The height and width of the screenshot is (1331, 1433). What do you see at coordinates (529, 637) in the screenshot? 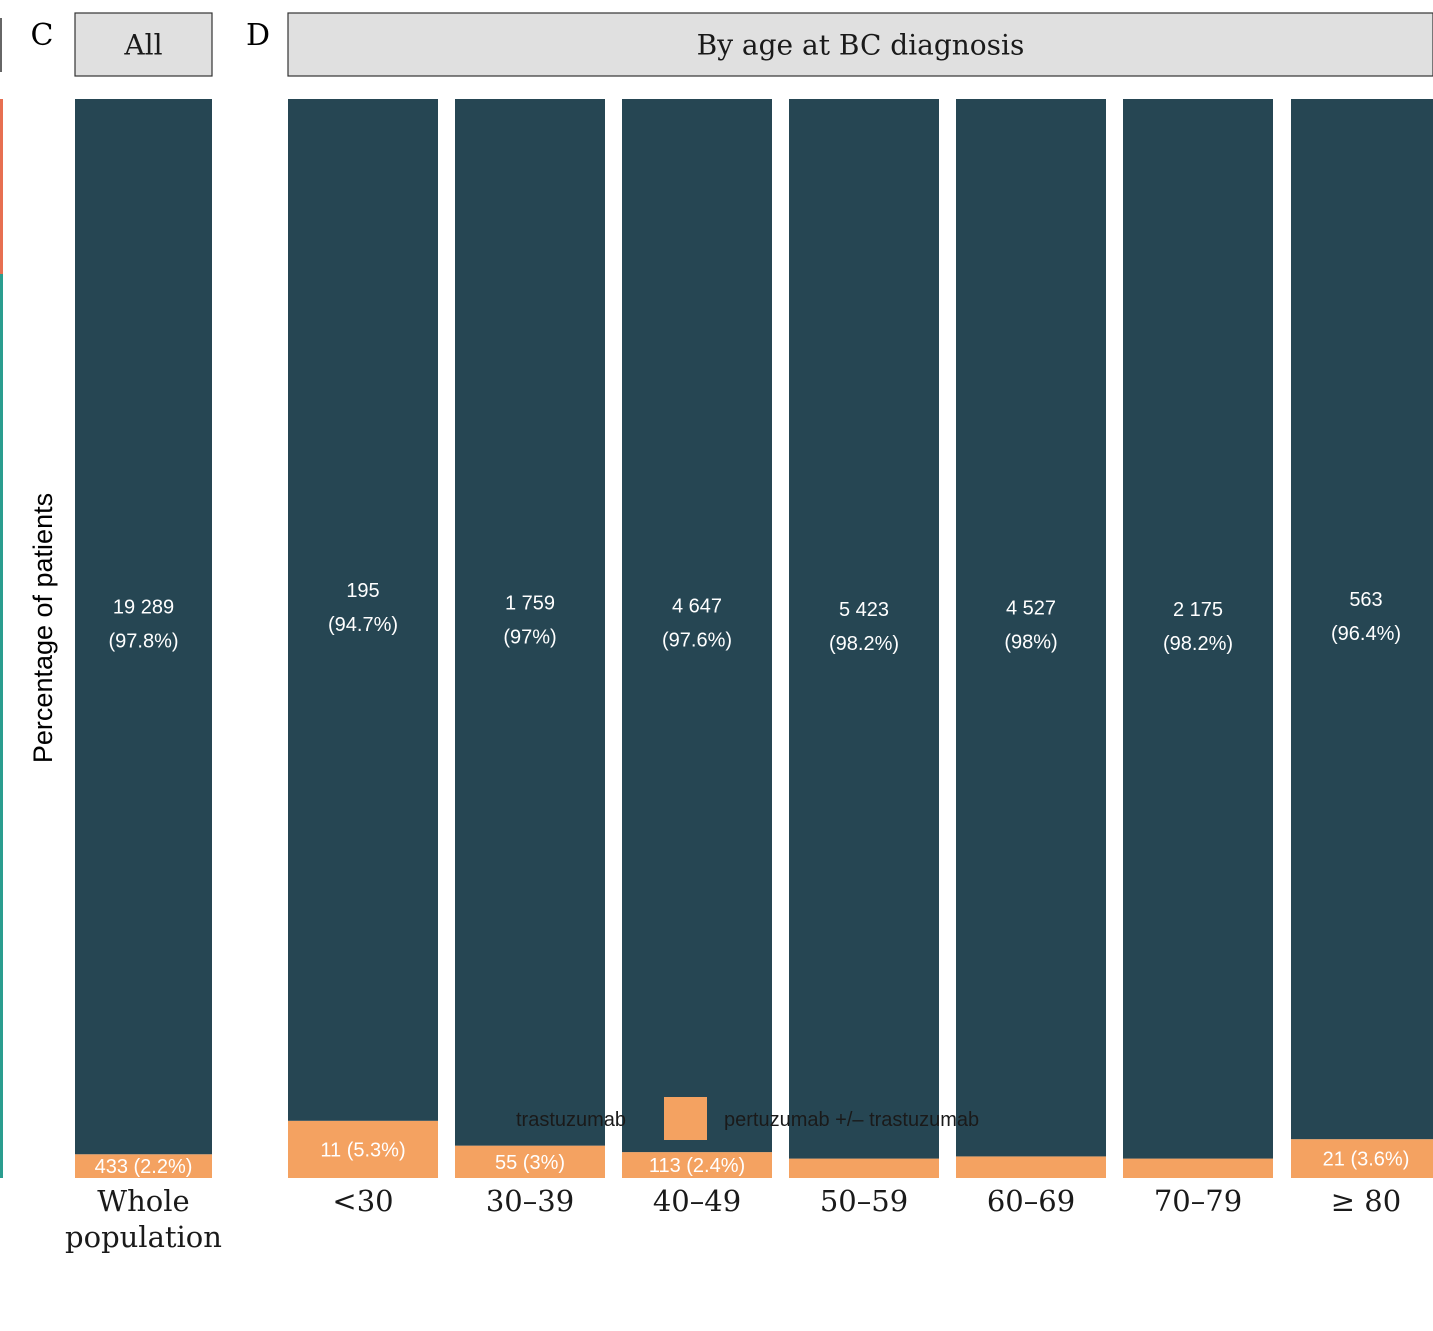
I see `data-label-trastuzumab-percent: (97%)` at bounding box center [529, 637].